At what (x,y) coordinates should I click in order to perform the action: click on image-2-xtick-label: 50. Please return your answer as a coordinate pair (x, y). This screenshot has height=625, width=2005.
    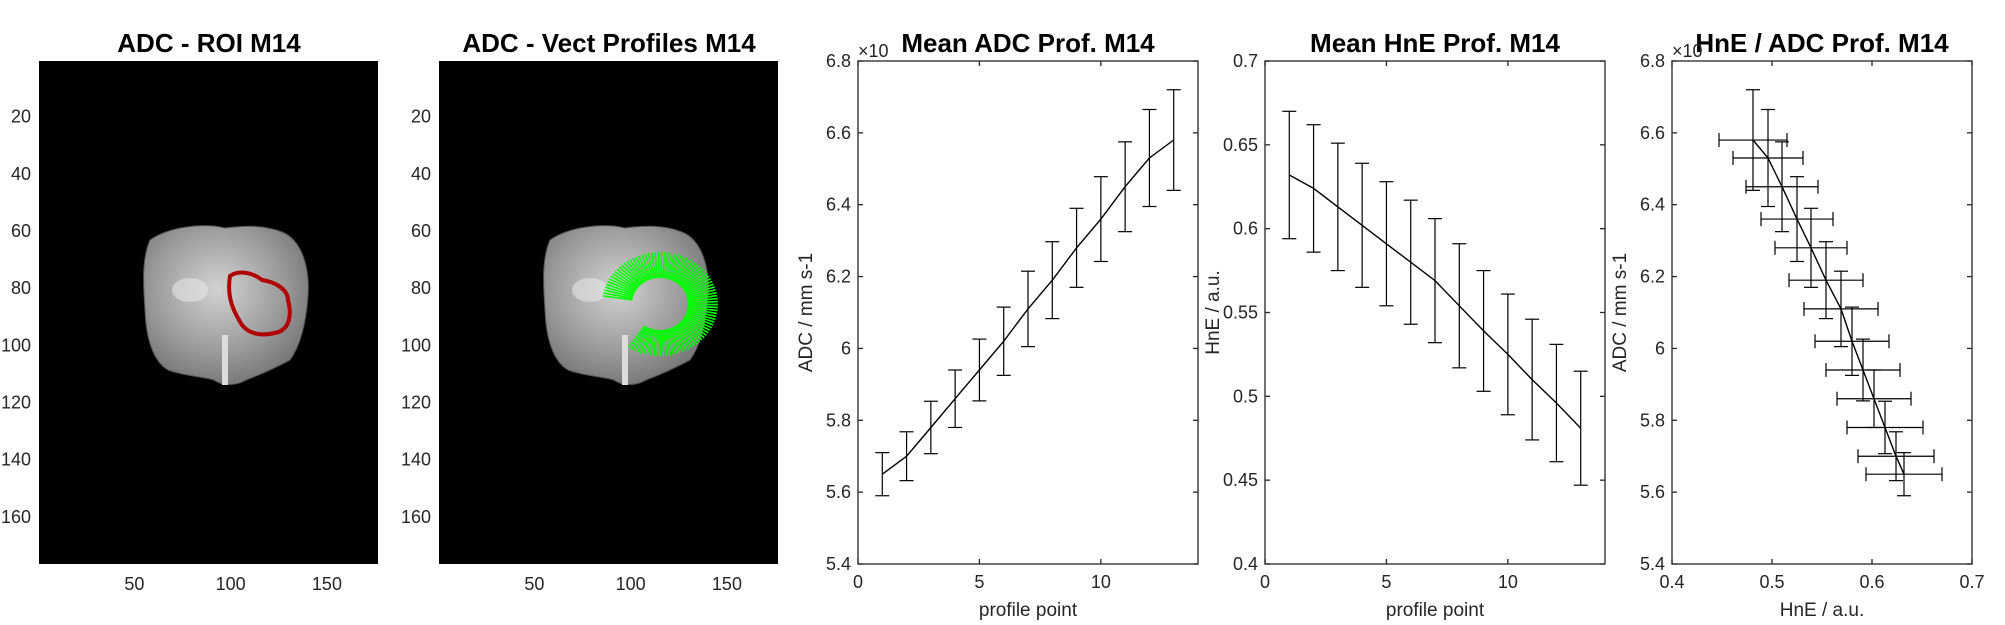
    Looking at the image, I should click on (534, 584).